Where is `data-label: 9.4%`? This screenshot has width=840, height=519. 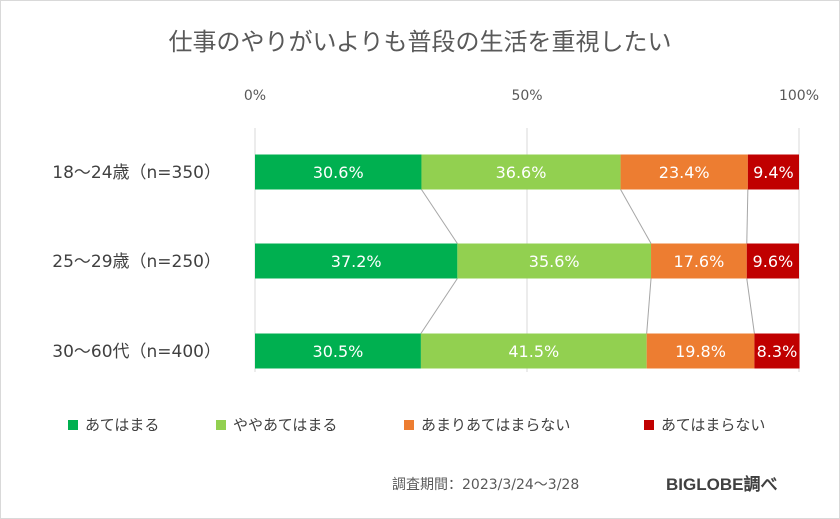
data-label: 9.4% is located at coordinates (773, 172).